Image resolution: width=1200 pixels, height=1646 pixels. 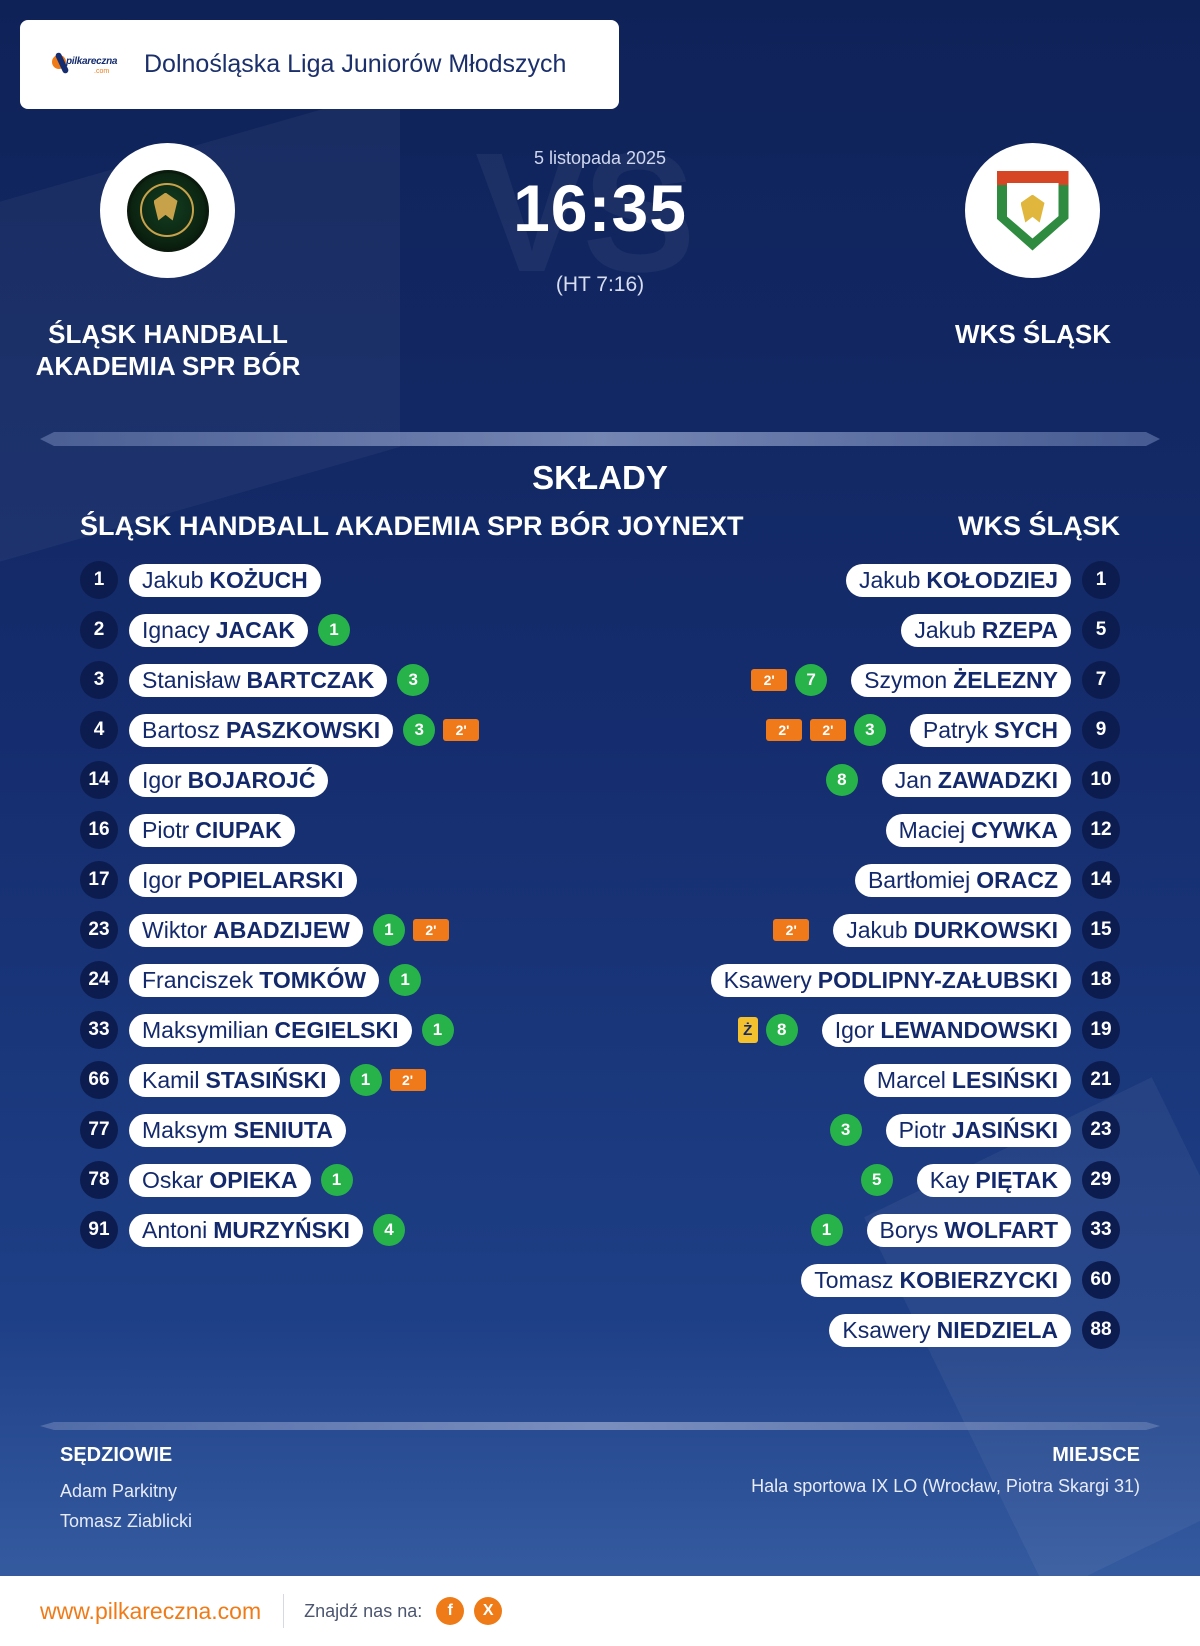 I want to click on player-last-name: ZAWADZKI, so click(x=997, y=779).